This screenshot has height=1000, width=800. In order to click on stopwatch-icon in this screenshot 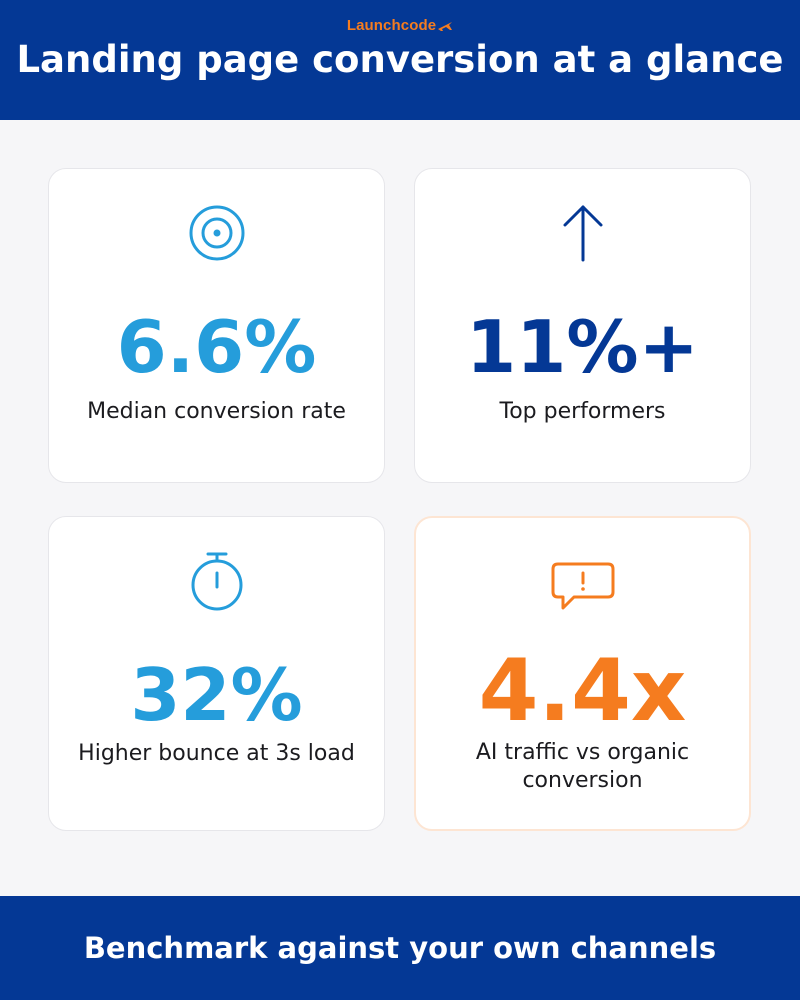, I will do `click(216, 582)`.